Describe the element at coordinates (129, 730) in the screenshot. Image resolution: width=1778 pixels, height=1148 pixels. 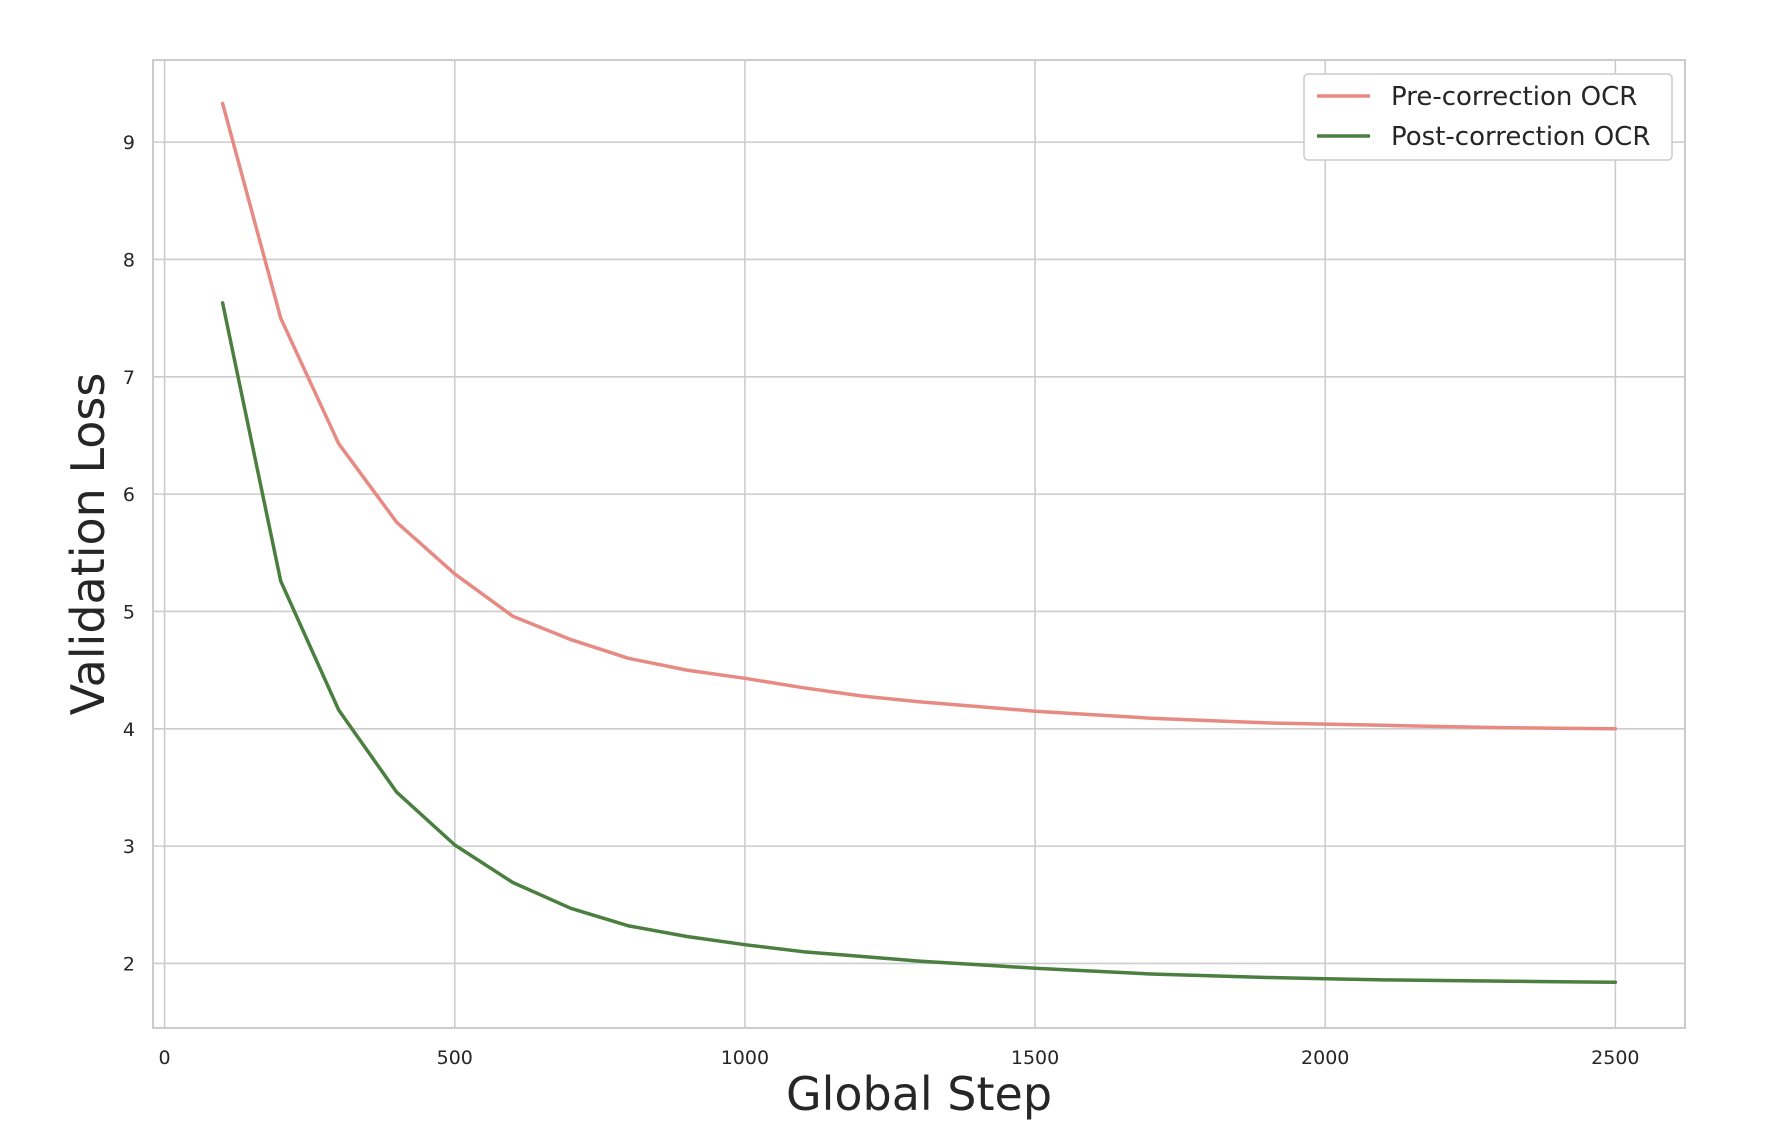
I see `y-tick-label: 4` at that location.